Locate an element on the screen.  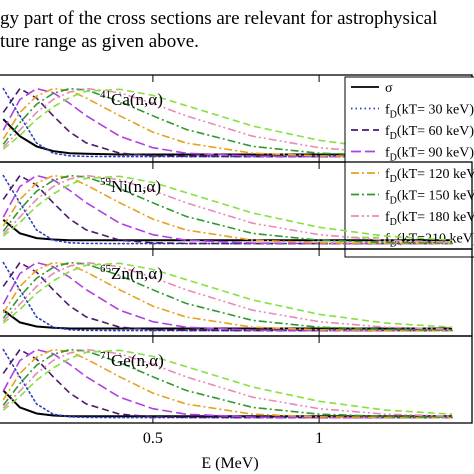
annotation-mass: 41 is located at coordinates (105, 95).